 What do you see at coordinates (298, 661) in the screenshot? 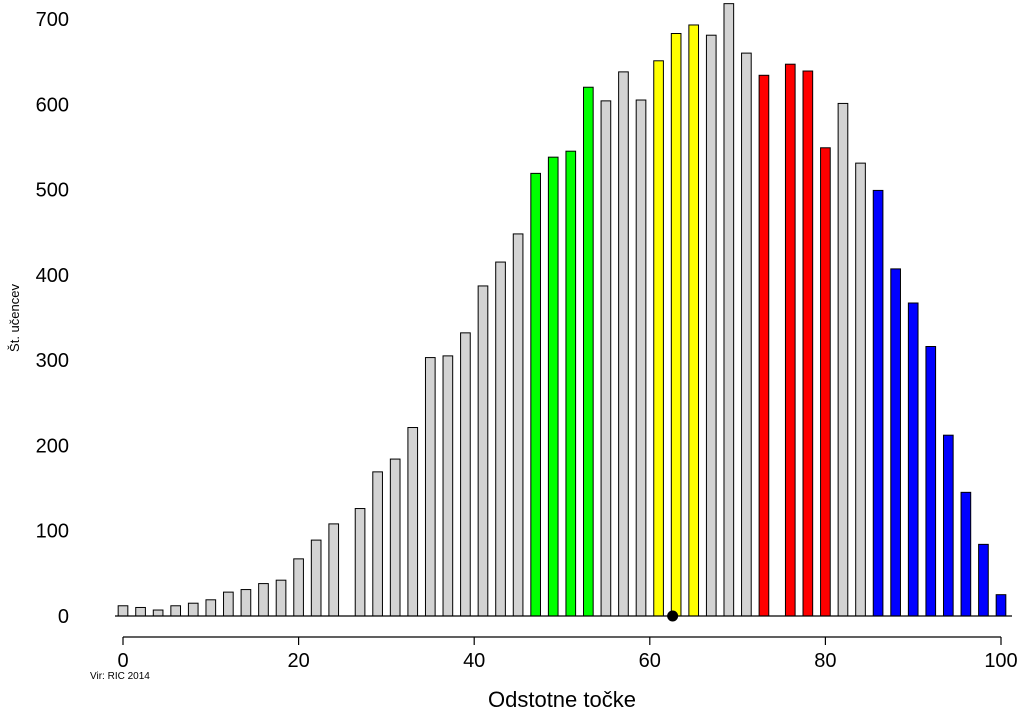
I see `x-tick-label-1: 20` at bounding box center [298, 661].